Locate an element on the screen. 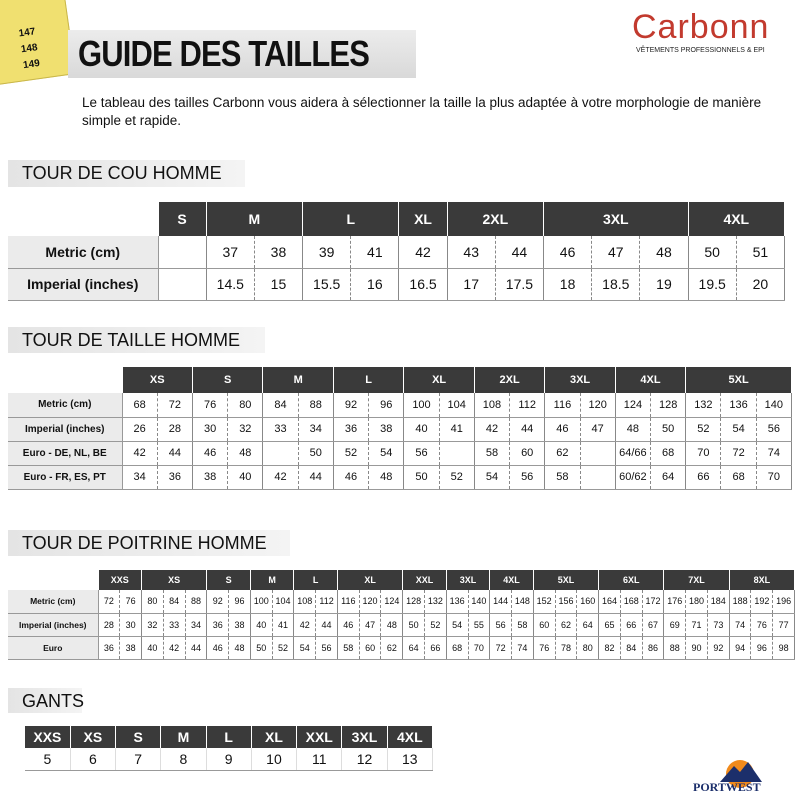 This screenshot has height=800, width=800. title-bar is located at coordinates (242, 54).